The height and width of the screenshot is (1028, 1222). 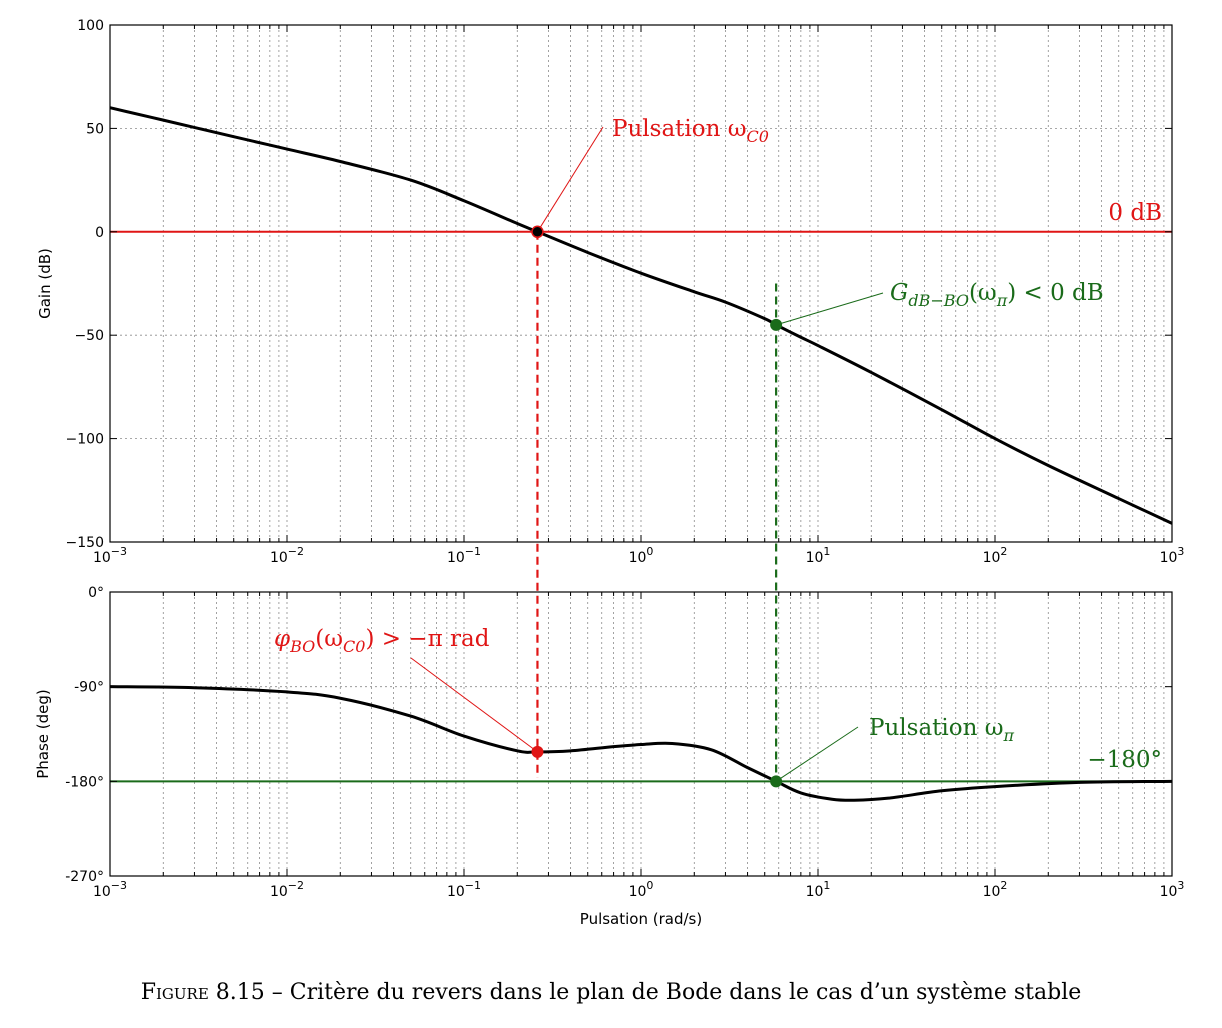 I want to click on phase-y-tick-labels: 0° -90° -180° -270°, so click(x=84, y=735).